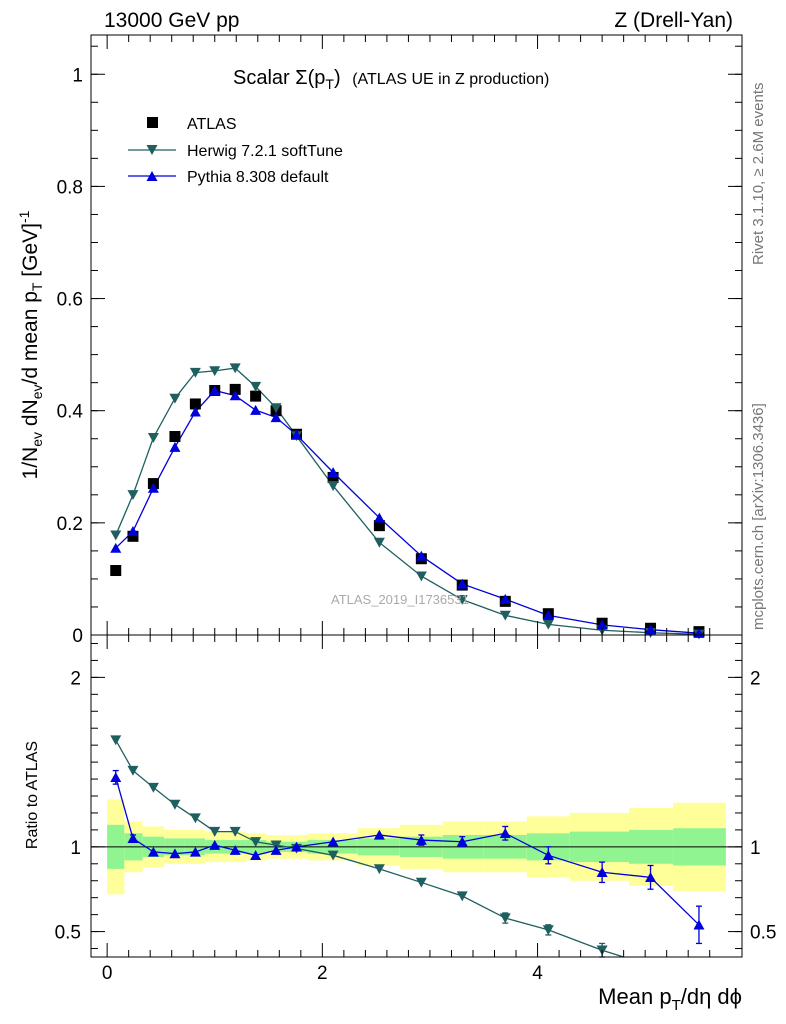 Image resolution: width=786 pixels, height=1024 pixels. What do you see at coordinates (152, 122) in the screenshot?
I see `legend-marker-atlas` at bounding box center [152, 122].